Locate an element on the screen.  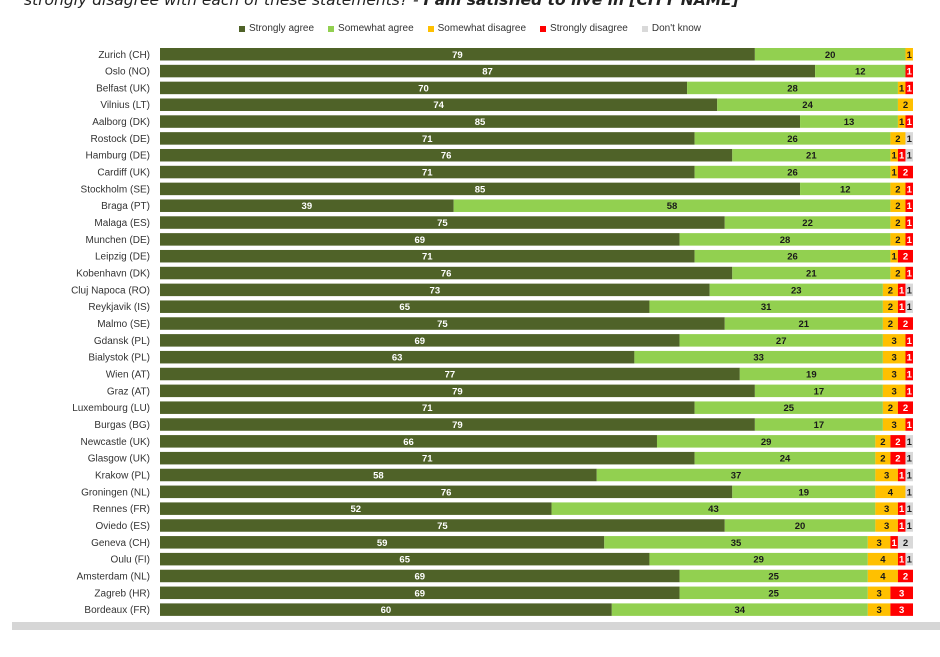
data-label: 3 is located at coordinates (886, 526).